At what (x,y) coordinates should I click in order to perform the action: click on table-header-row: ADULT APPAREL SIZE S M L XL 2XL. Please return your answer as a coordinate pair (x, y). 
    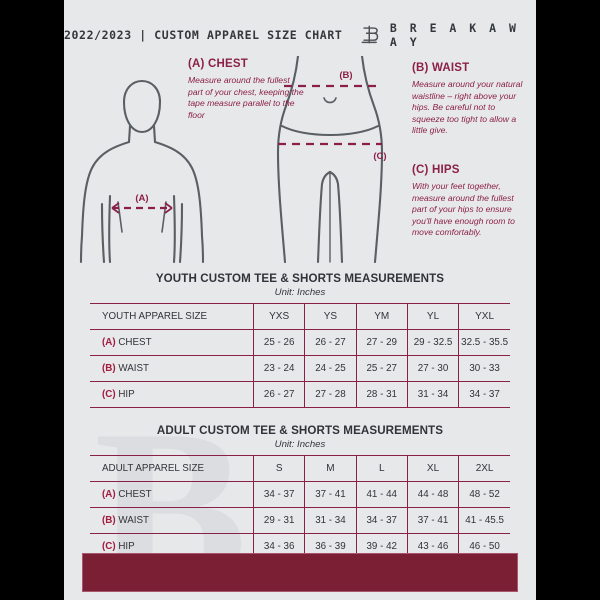
    Looking at the image, I should click on (300, 468).